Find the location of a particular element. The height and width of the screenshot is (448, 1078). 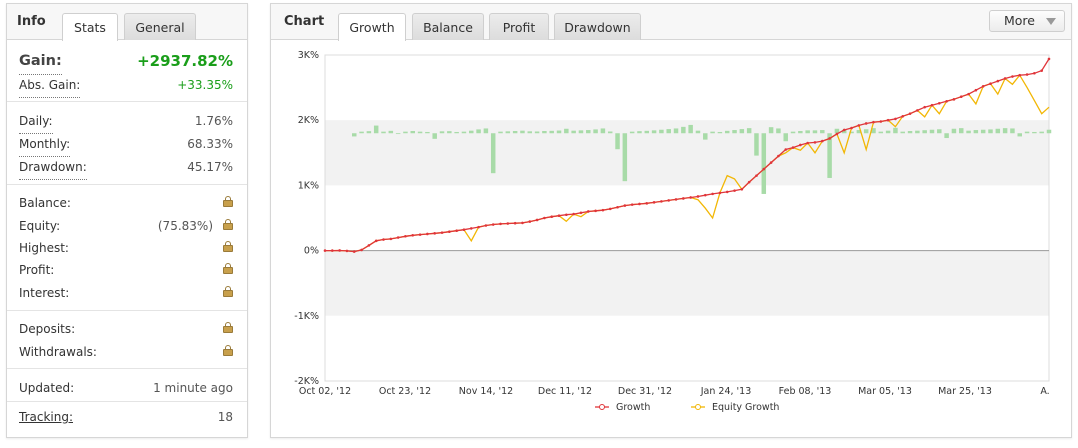

profit-lock is located at coordinates (228, 270).